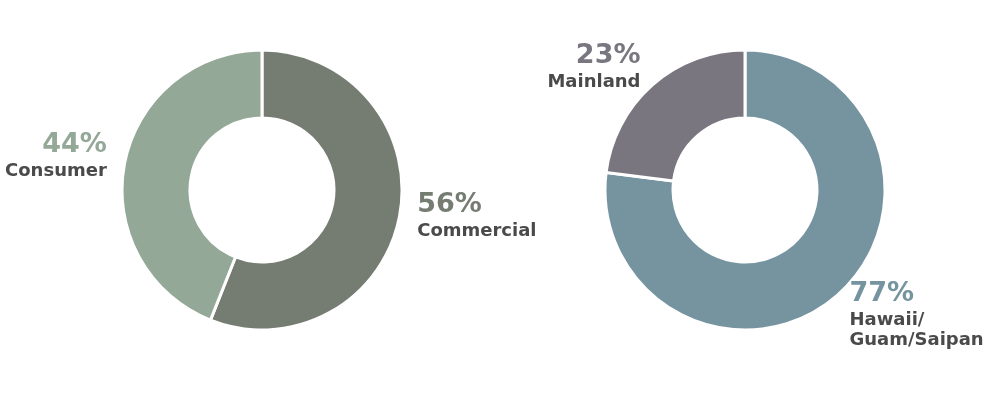 The height and width of the screenshot is (415, 1001). Describe the element at coordinates (477, 229) in the screenshot. I see `slice-label: Commercial` at that location.